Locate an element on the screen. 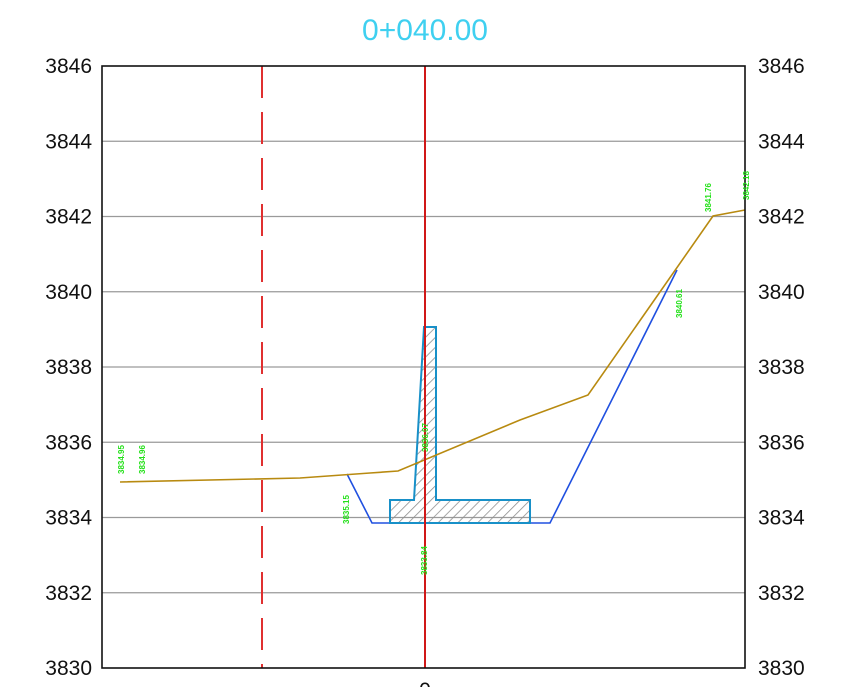 The image size is (850, 687). elevation-label: 3833.84 is located at coordinates (424, 560).